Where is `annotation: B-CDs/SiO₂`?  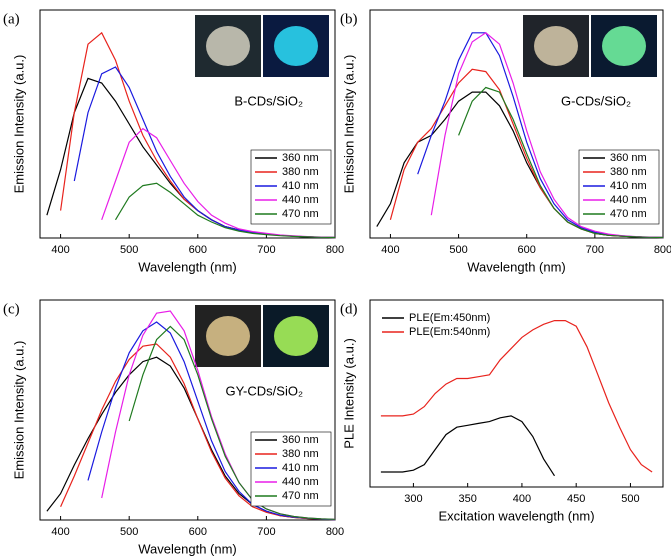 annotation: B-CDs/SiO₂ is located at coordinates (268, 100).